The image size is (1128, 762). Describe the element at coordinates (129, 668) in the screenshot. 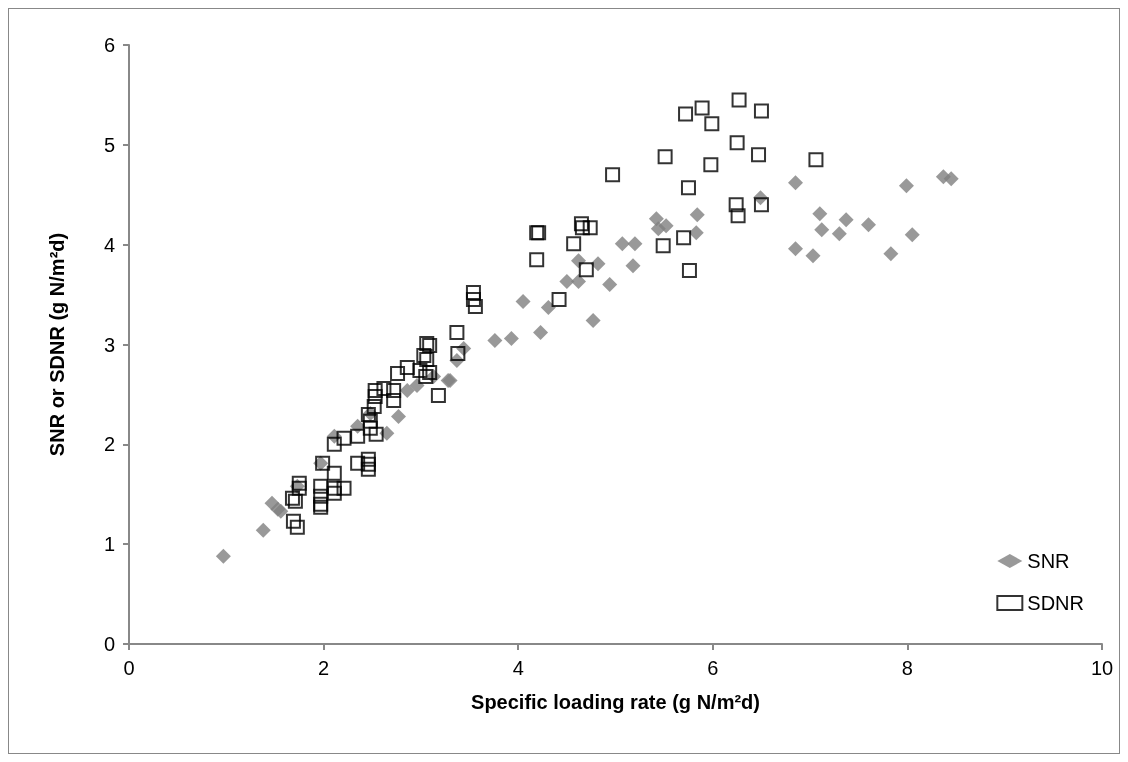

I see `x-tick-label: 0` at that location.